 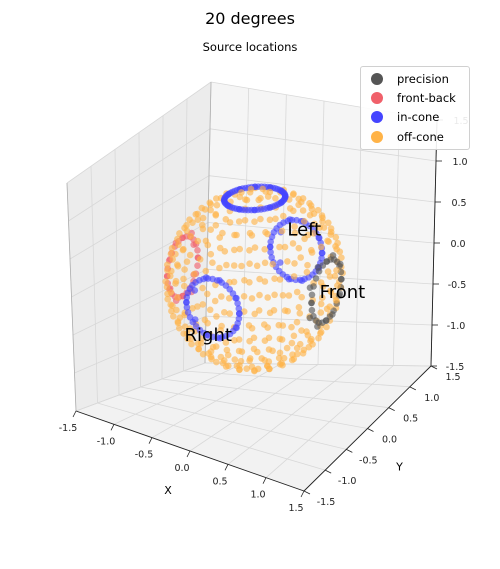 What do you see at coordinates (399, 467) in the screenshot?
I see `y-axis-label: Y` at bounding box center [399, 467].